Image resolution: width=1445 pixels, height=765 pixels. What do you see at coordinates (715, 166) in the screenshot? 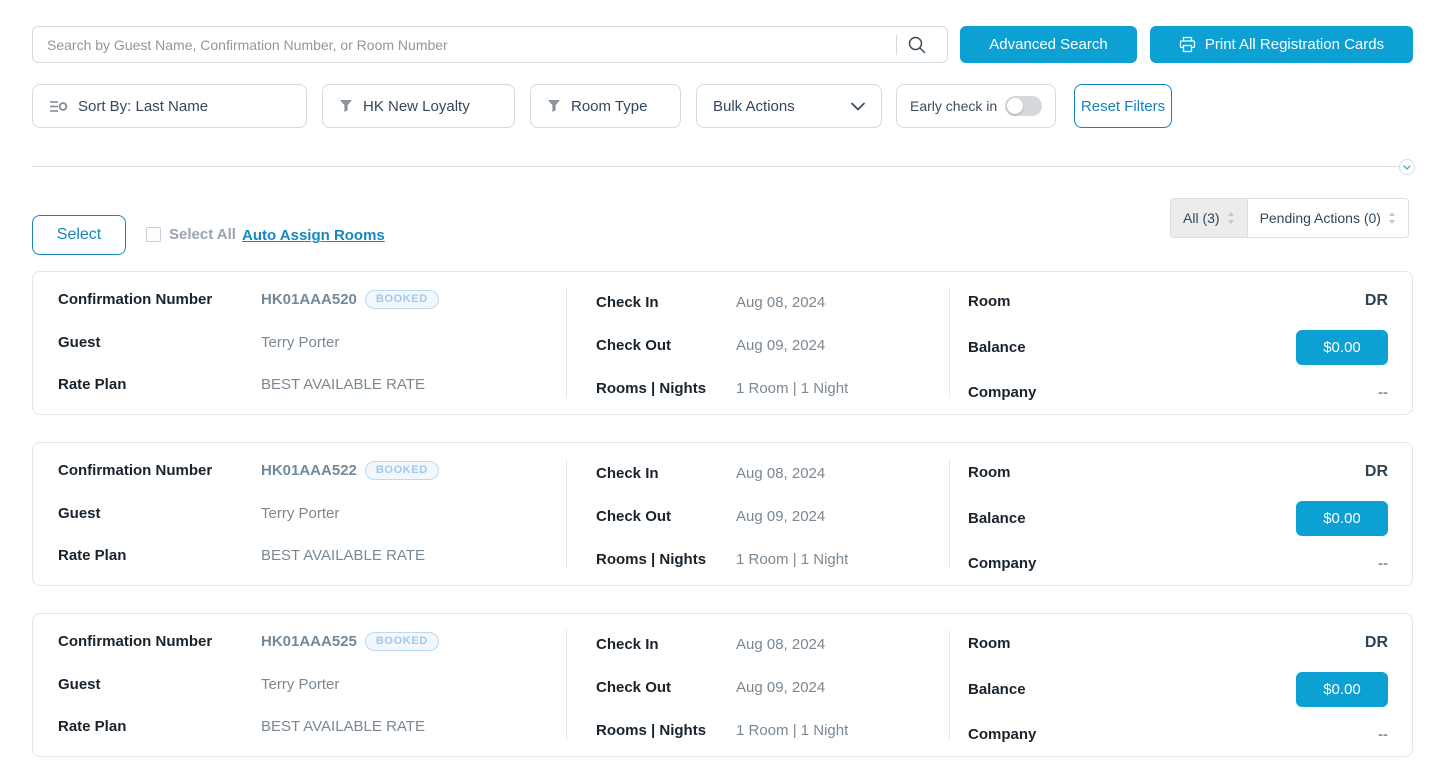
I see `section-divider` at bounding box center [715, 166].